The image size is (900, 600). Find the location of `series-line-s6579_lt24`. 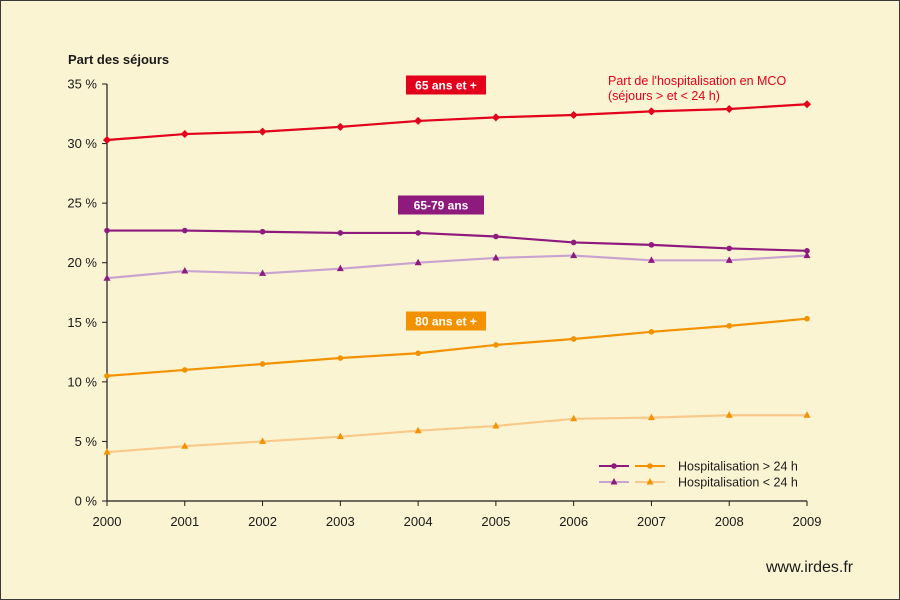

series-line-s6579_lt24 is located at coordinates (457, 267).